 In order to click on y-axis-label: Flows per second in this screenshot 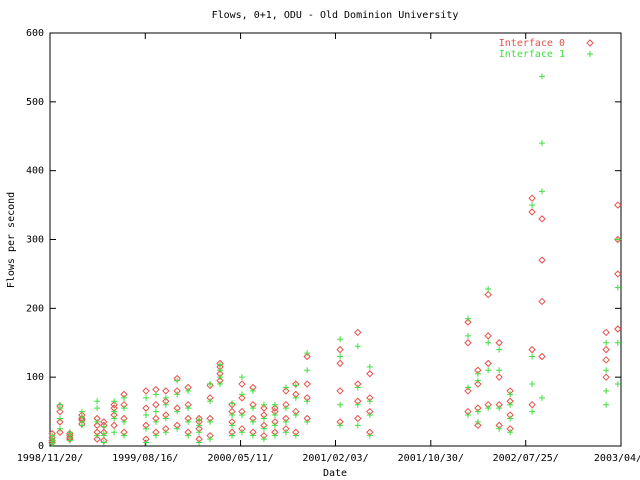, I will do `click(11, 240)`.